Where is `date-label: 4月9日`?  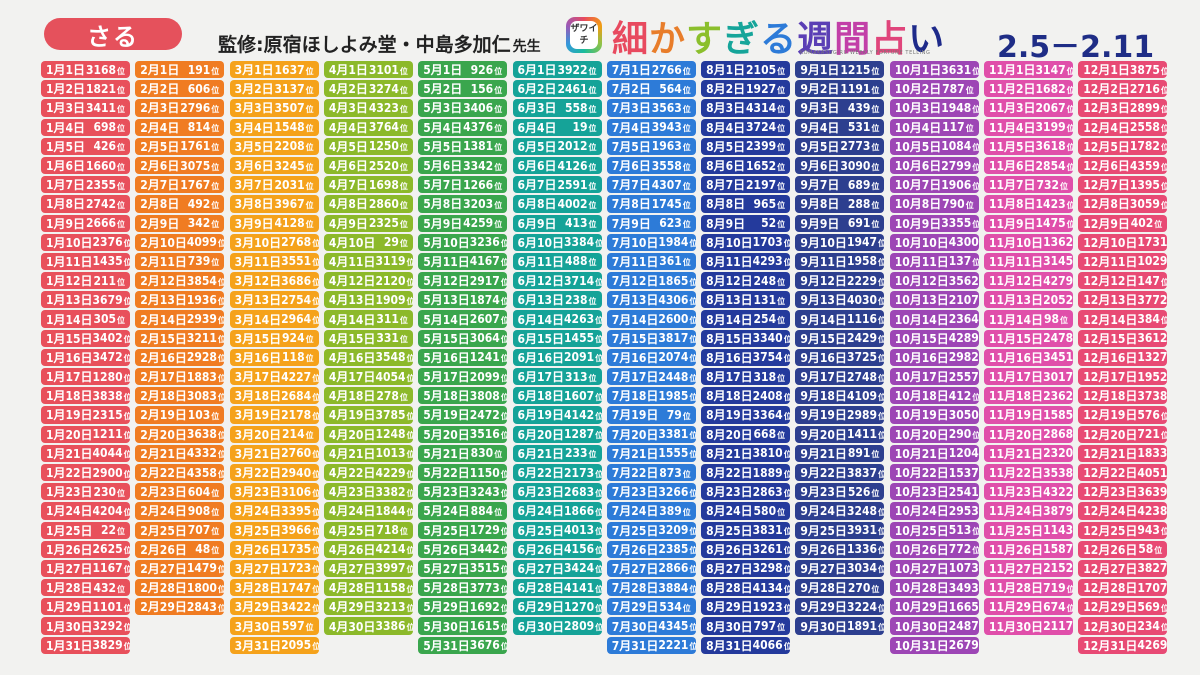
date-label: 4月9日 is located at coordinates (348, 223).